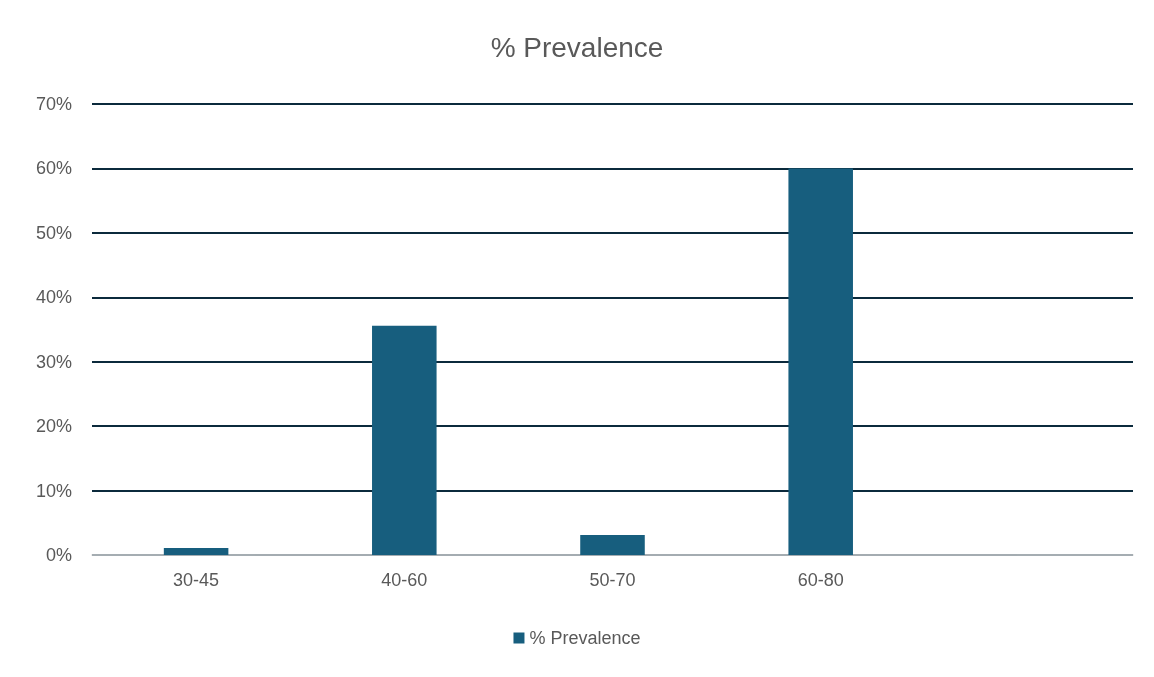 The height and width of the screenshot is (677, 1154). I want to click on x-tick-label: 60-80, so click(820, 580).